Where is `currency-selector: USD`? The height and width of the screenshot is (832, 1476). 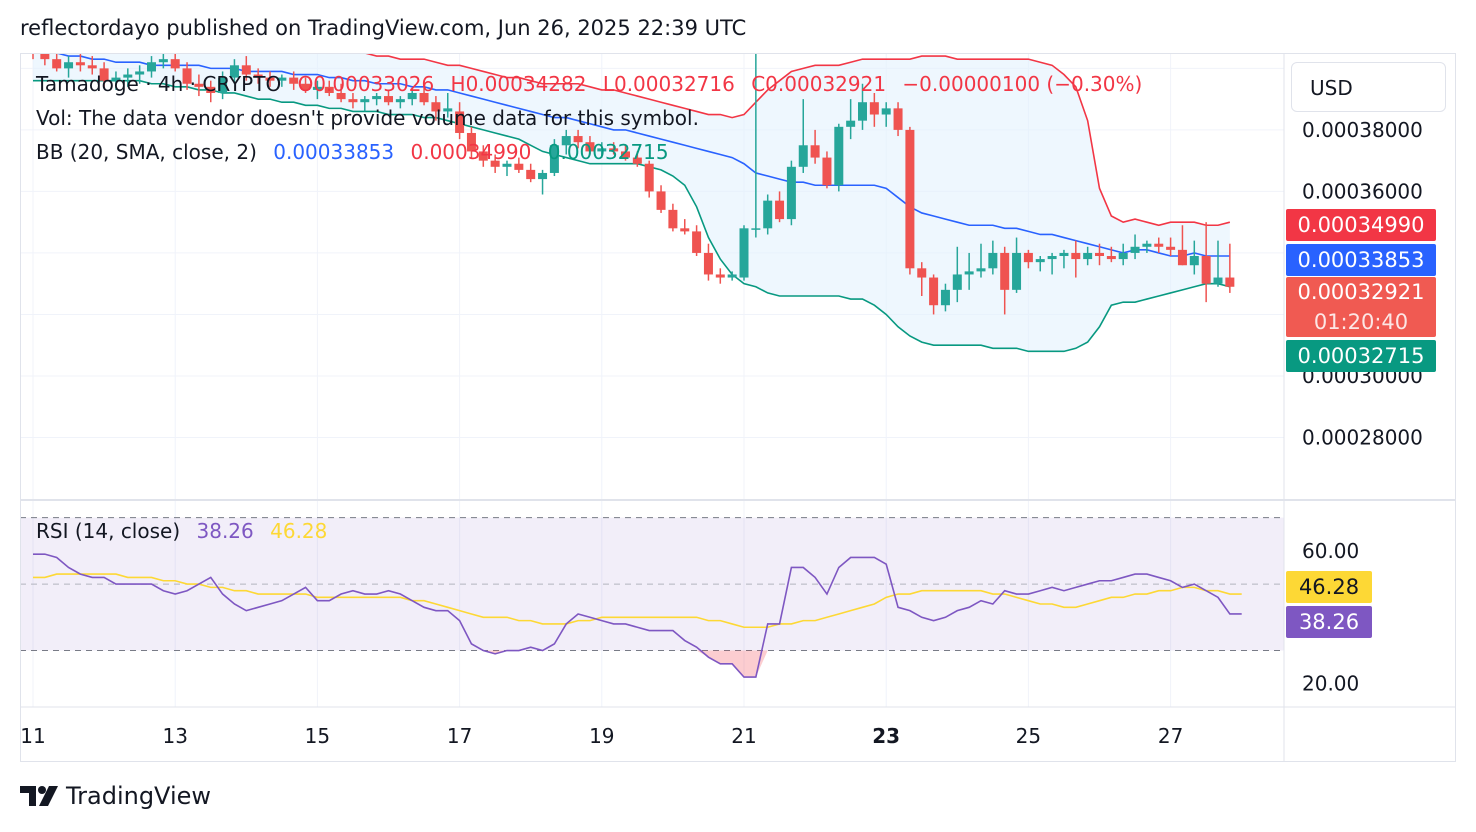
currency-selector: USD is located at coordinates (1368, 87).